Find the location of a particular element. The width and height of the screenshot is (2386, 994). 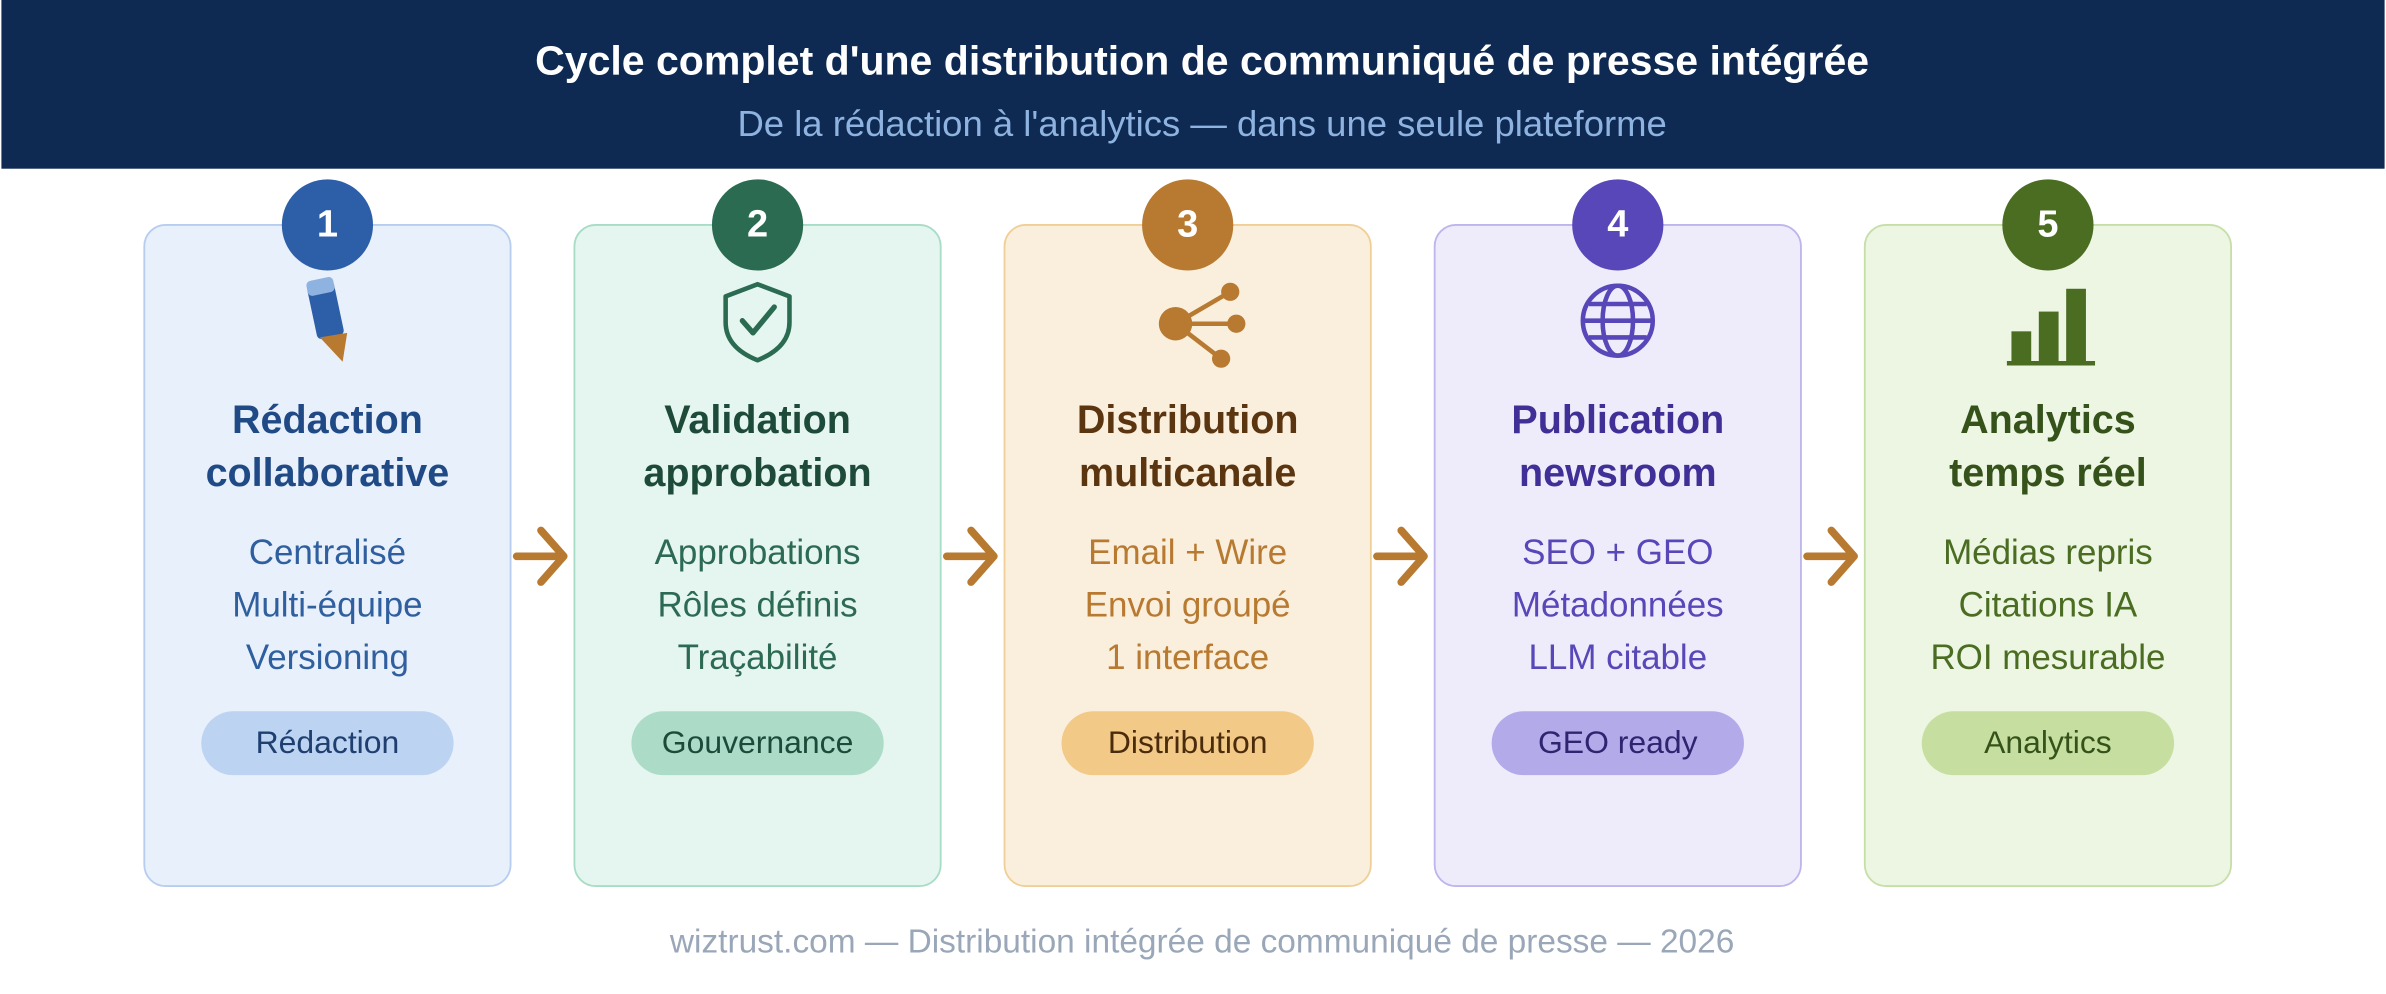

tag-label: GEO ready is located at coordinates (1618, 742).